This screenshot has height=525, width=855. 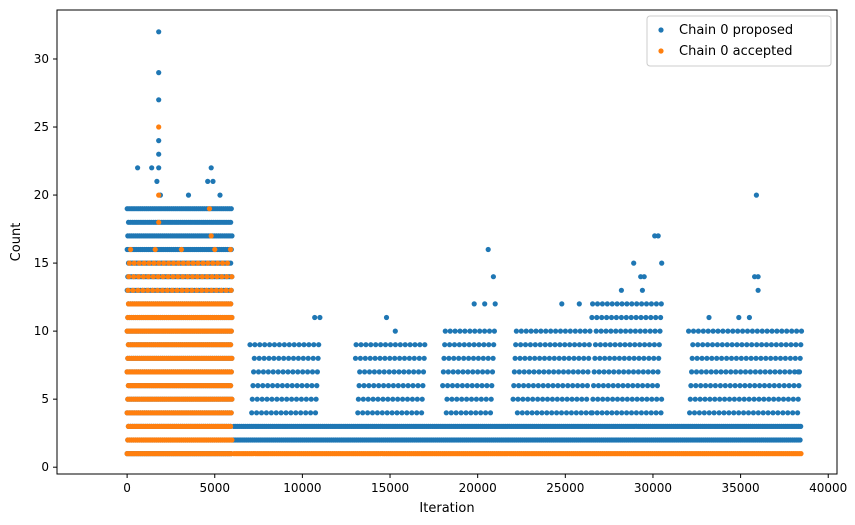 What do you see at coordinates (446, 508) in the screenshot?
I see `x-axis-label: Iteration` at bounding box center [446, 508].